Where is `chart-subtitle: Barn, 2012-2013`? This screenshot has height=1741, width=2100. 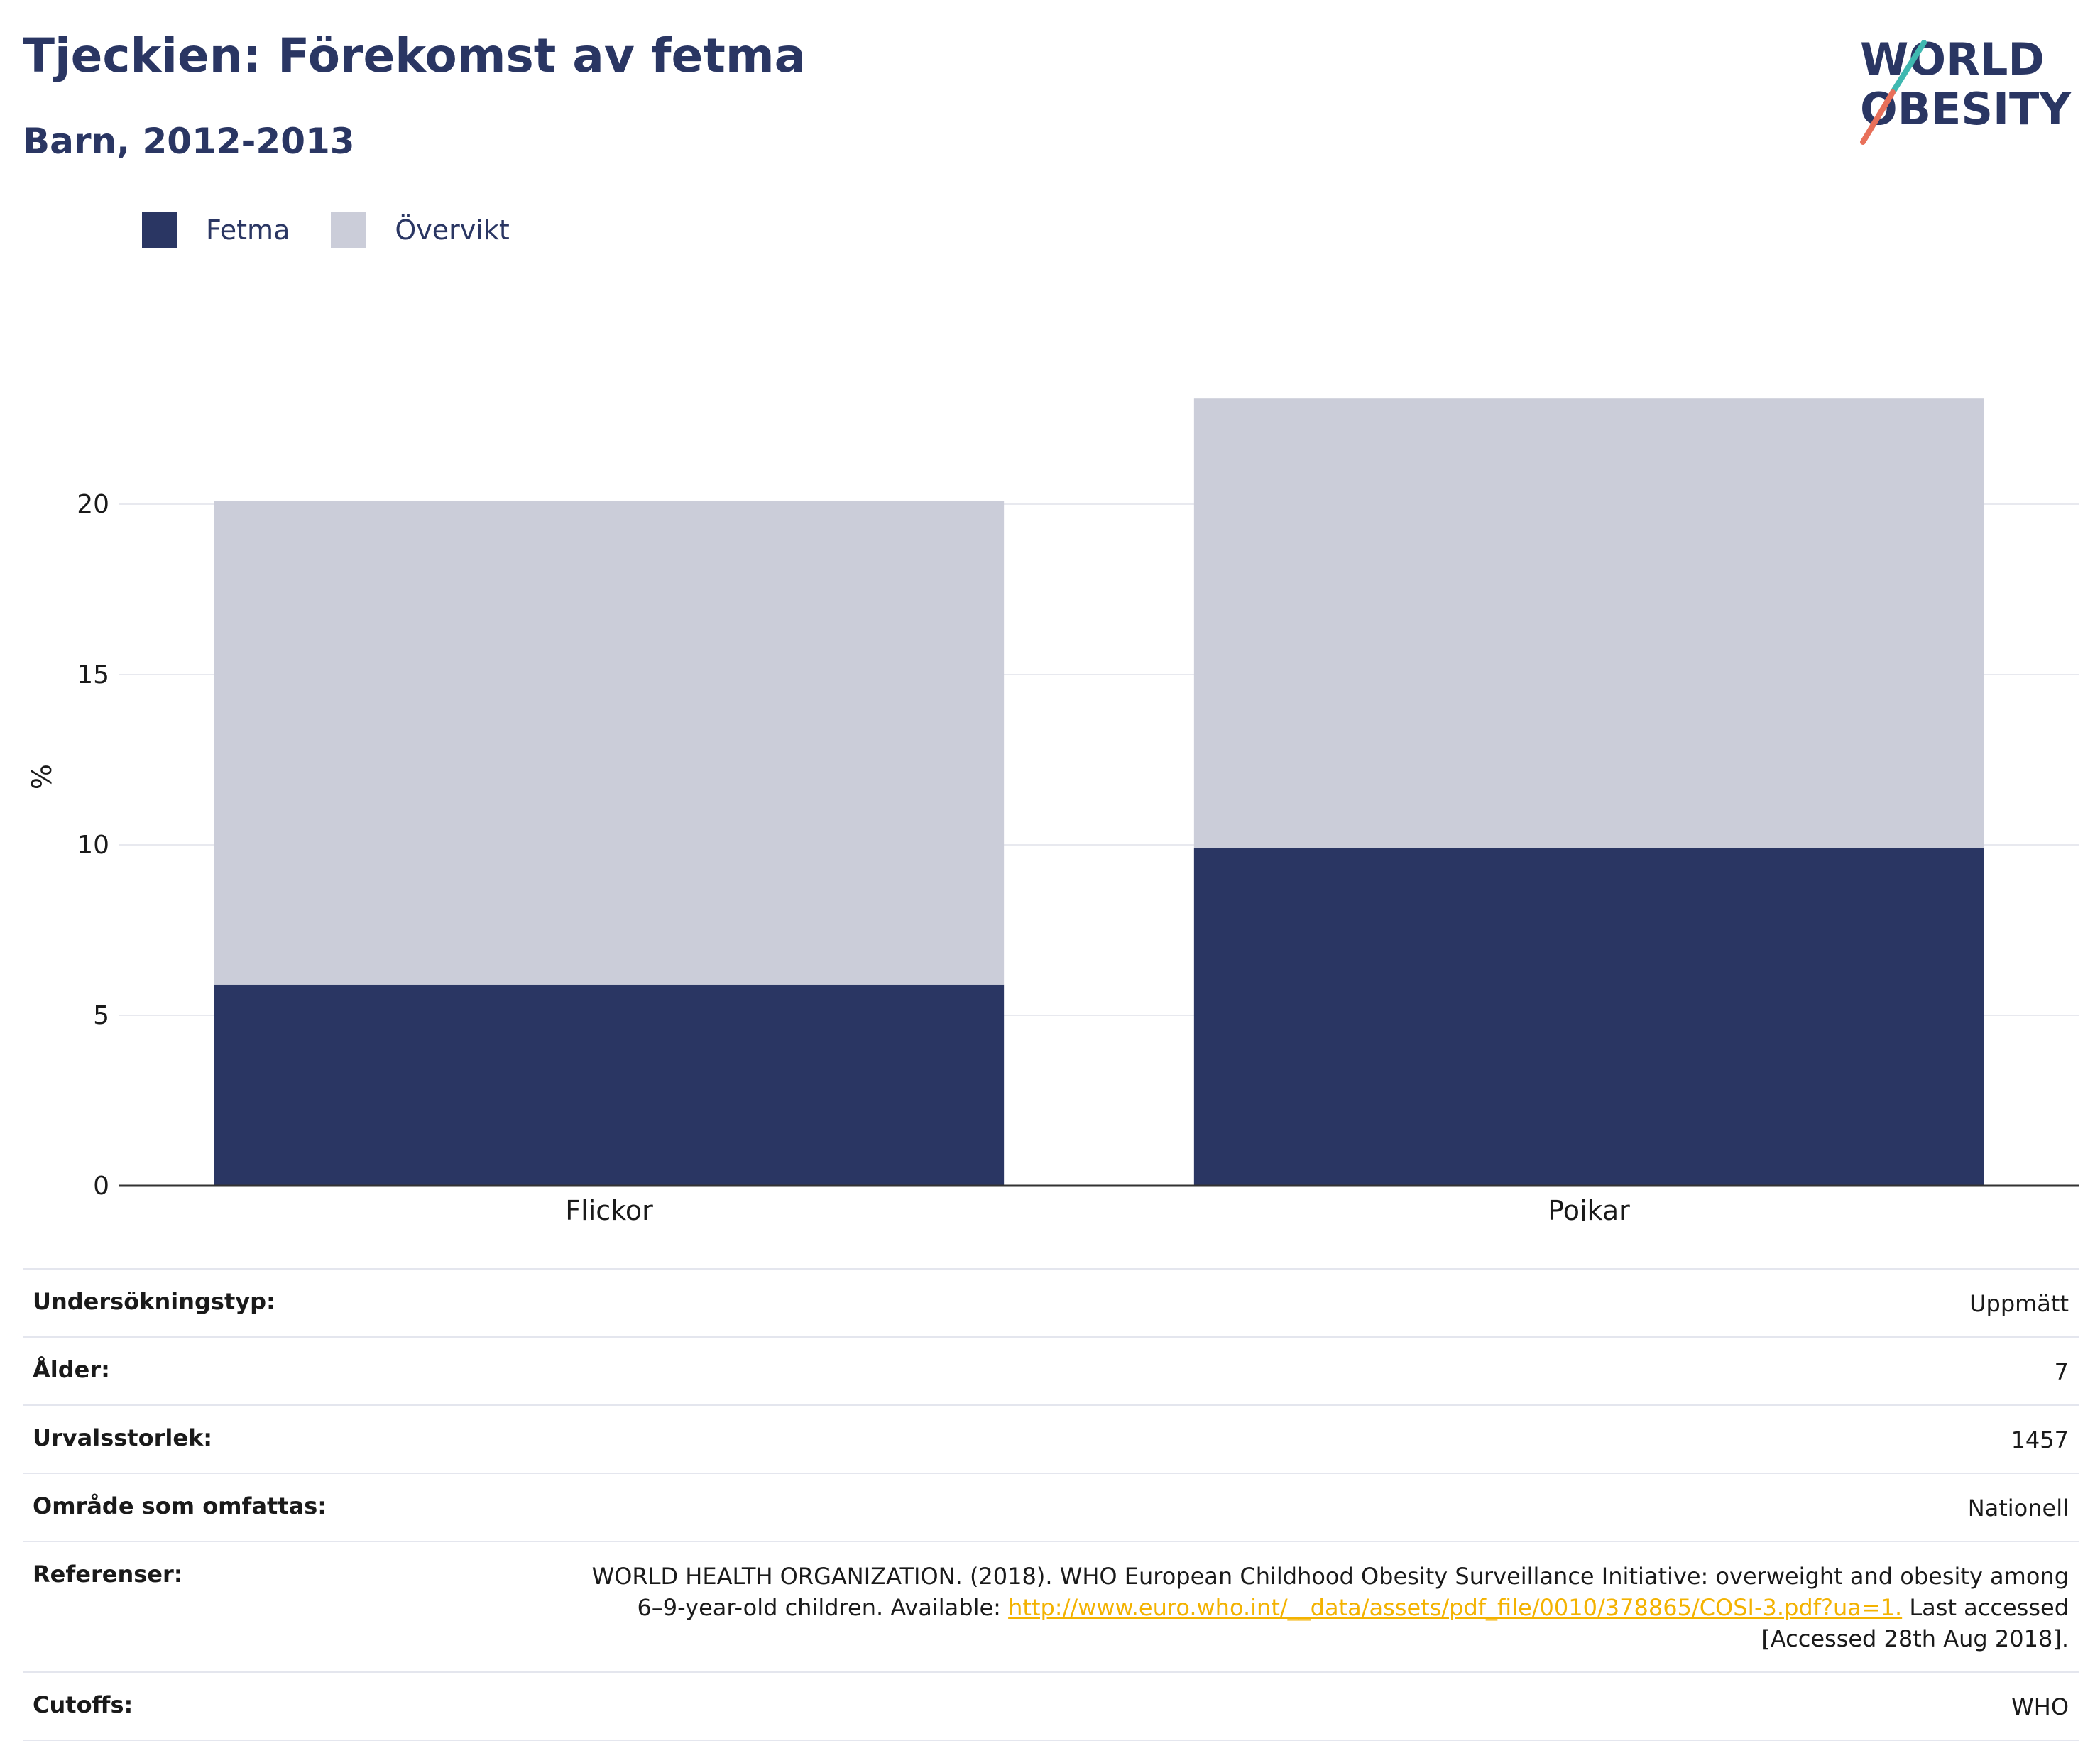
chart-subtitle: Barn, 2012-2013 is located at coordinates (189, 141).